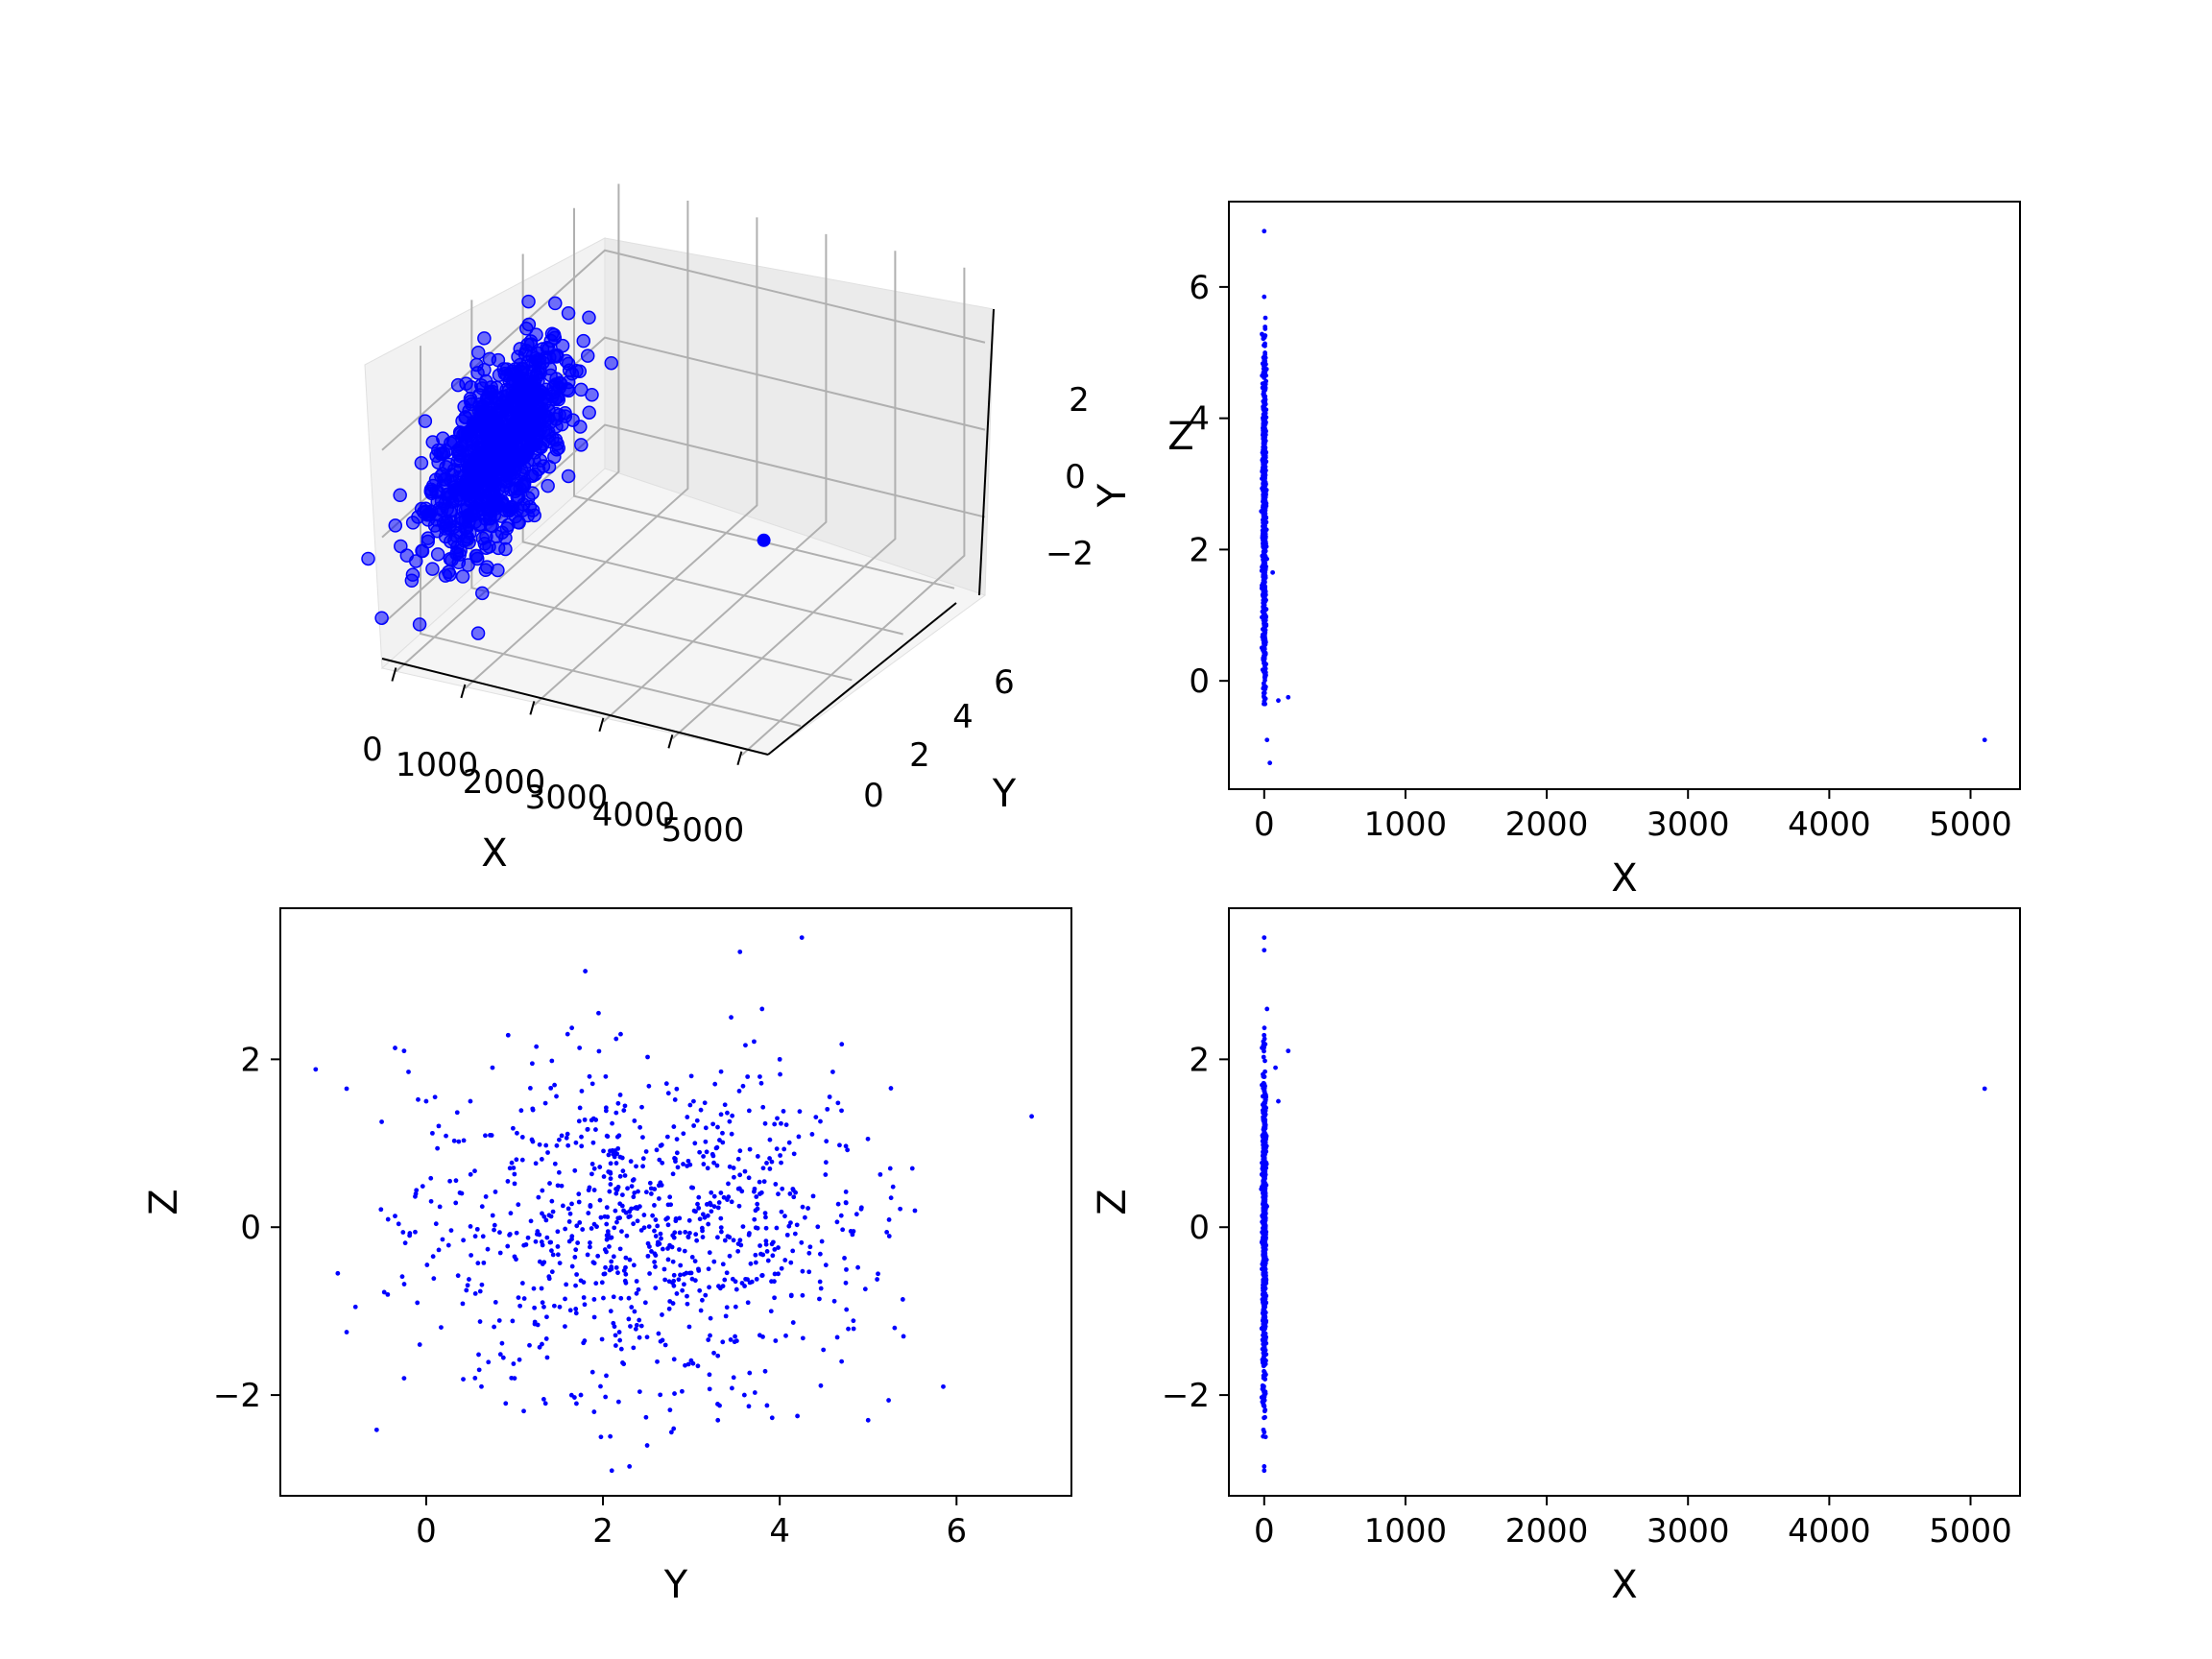 The height and width of the screenshot is (1659, 2212). Describe the element at coordinates (956, 1531) in the screenshot. I see `x-tick-label: 6` at that location.